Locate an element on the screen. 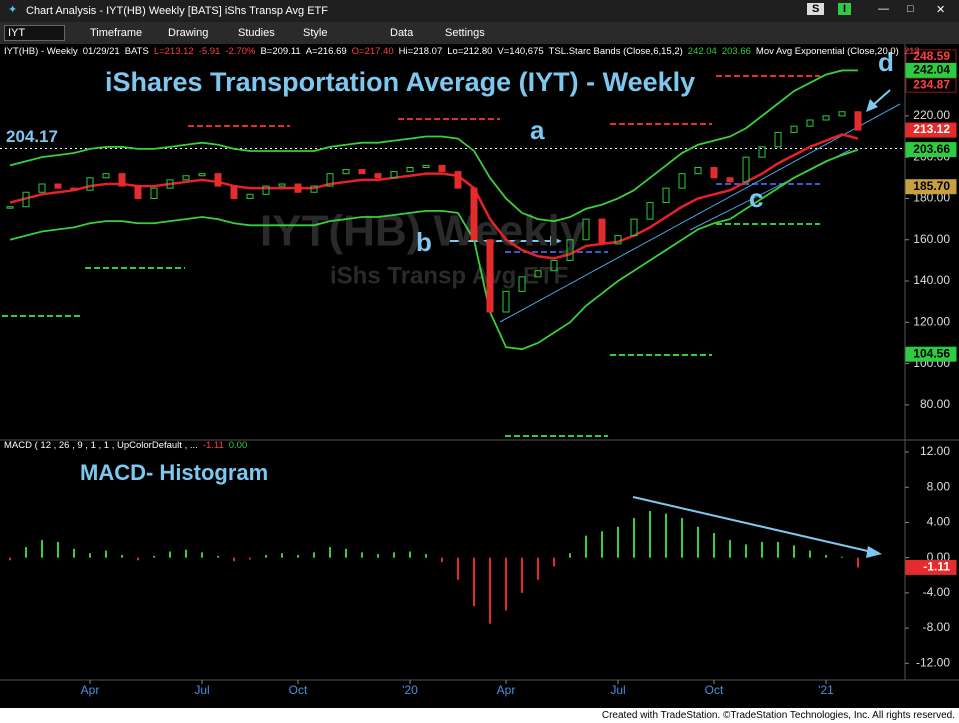  toolbar-button: Settings is located at coordinates (465, 33).